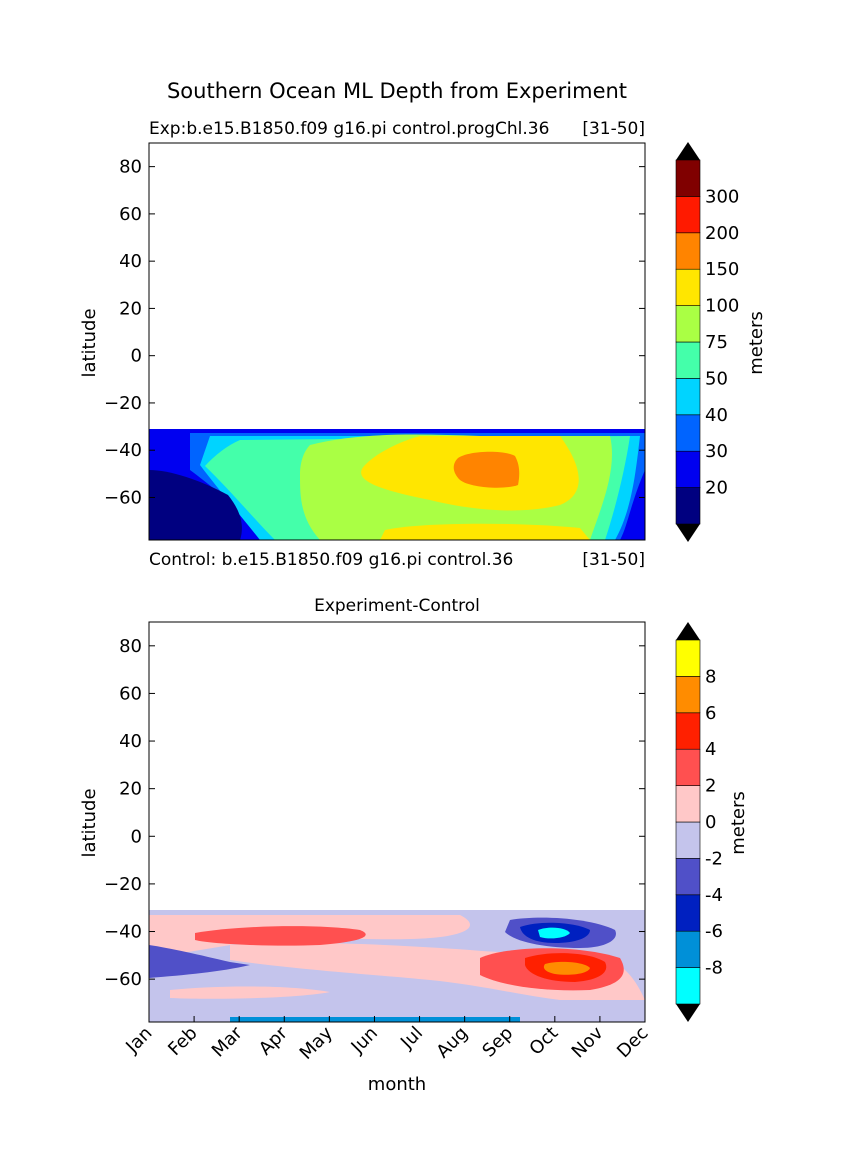 The height and width of the screenshot is (1174, 846). I want to click on bottom-ytick-label: 60, so click(130, 693).